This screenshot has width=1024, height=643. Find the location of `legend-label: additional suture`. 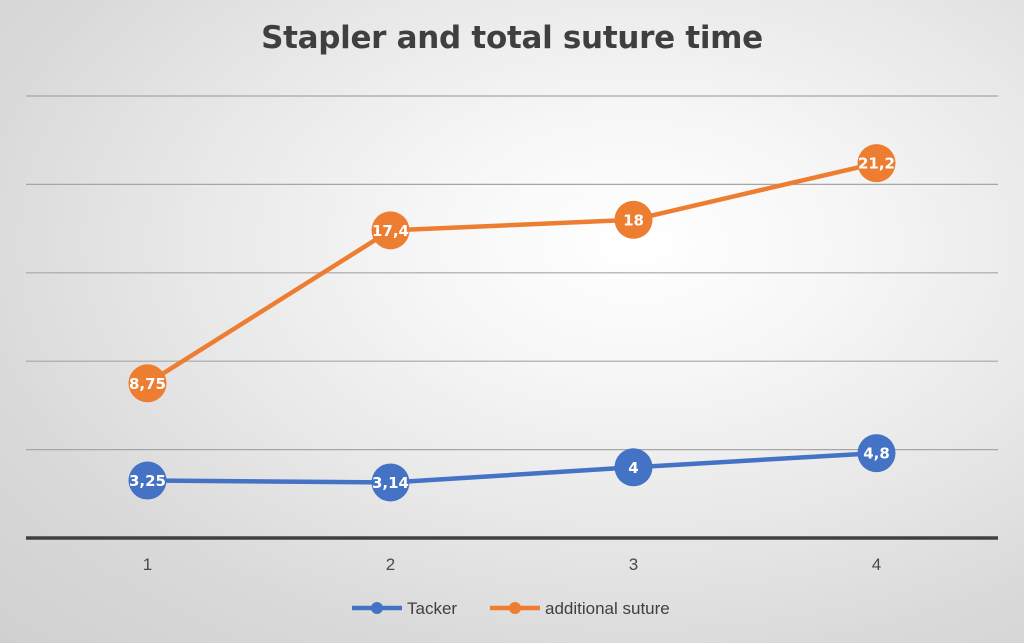

legend-label: additional suture is located at coordinates (607, 608).